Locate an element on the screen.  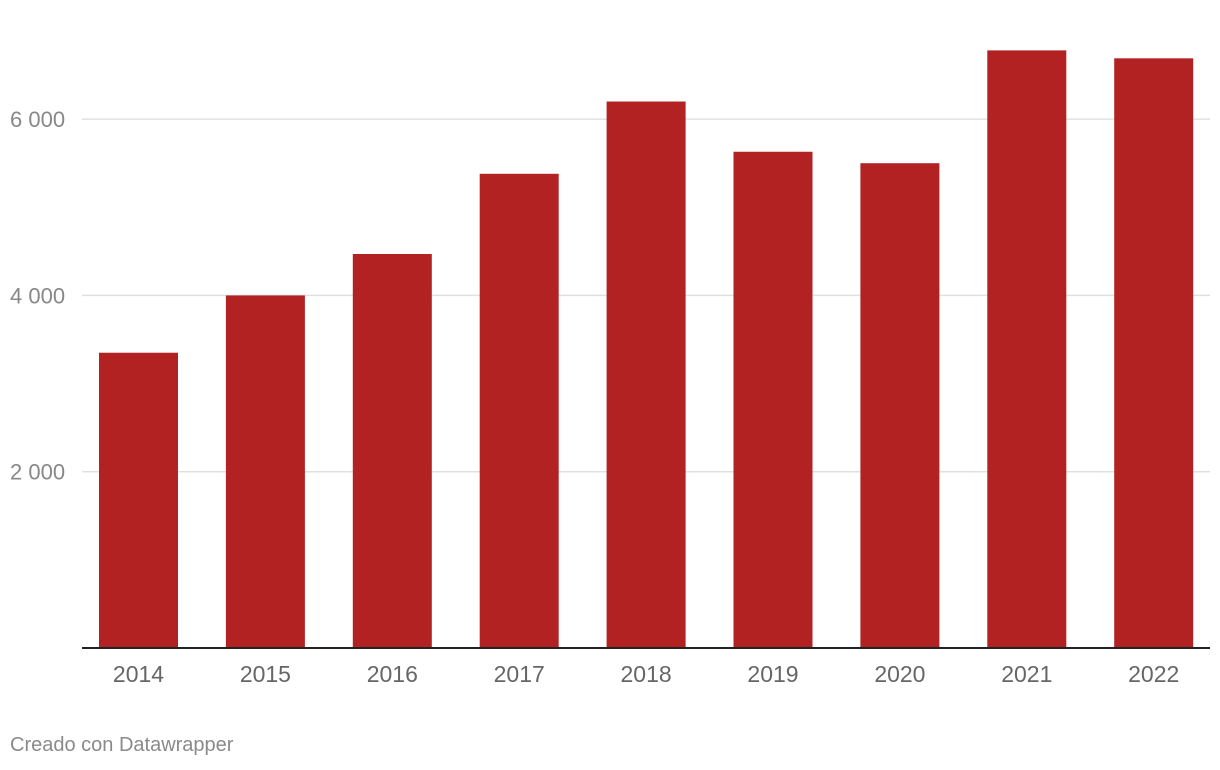
x-axis-tick-labels: 2014 2015 2016 2017 2018 2019 2020 2021 2022 is located at coordinates (646, 674).